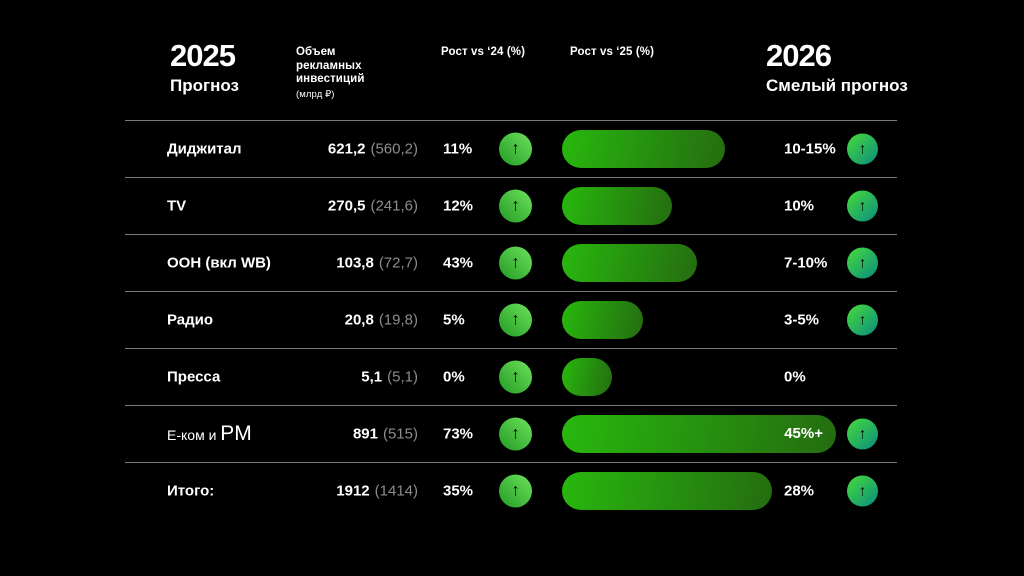 This screenshot has height=576, width=1024. I want to click on value-previous: (5,1), so click(402, 376).